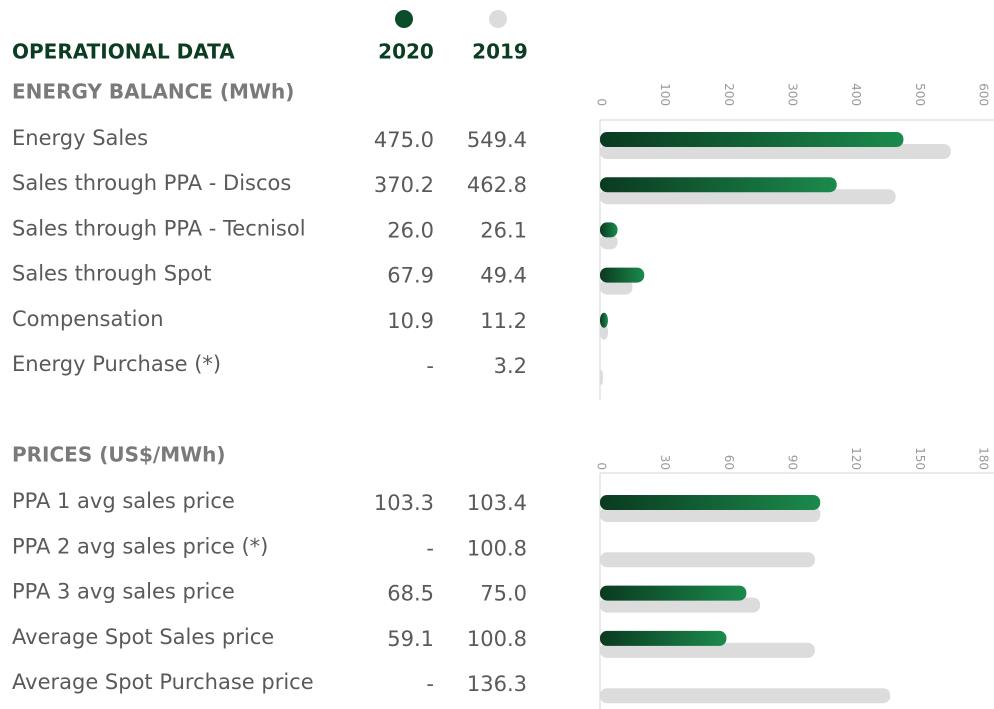 This screenshot has width=994, height=709. What do you see at coordinates (497, 185) in the screenshot?
I see `value-label: 462.8` at bounding box center [497, 185].